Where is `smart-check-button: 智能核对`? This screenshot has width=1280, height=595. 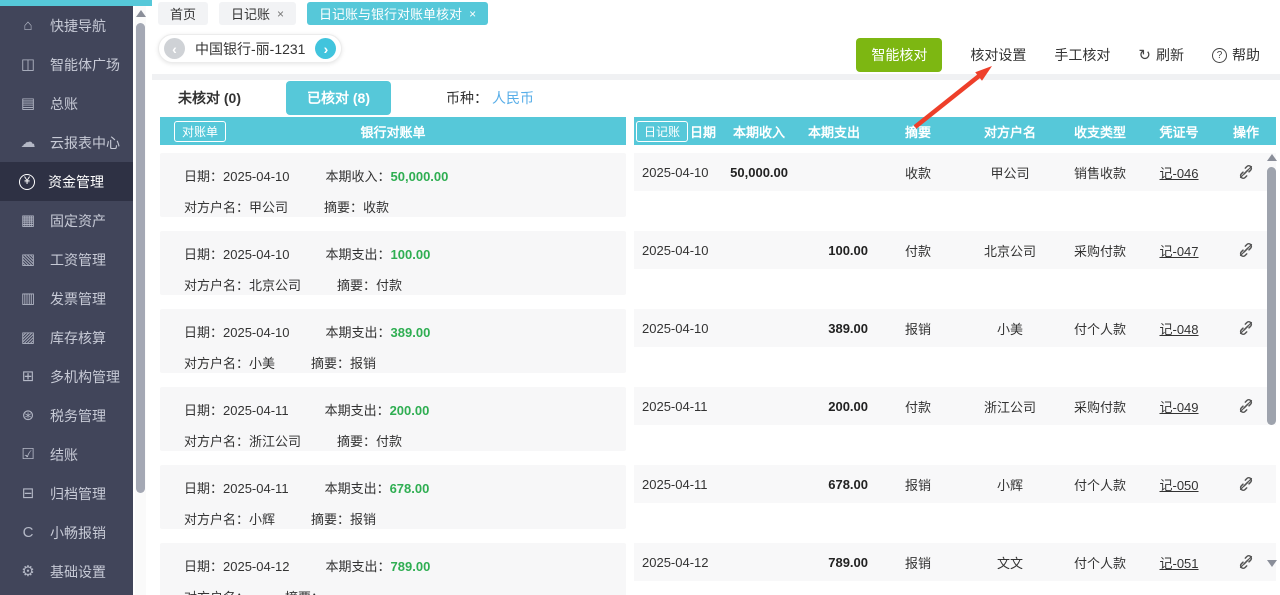 smart-check-button: 智能核对 is located at coordinates (899, 55).